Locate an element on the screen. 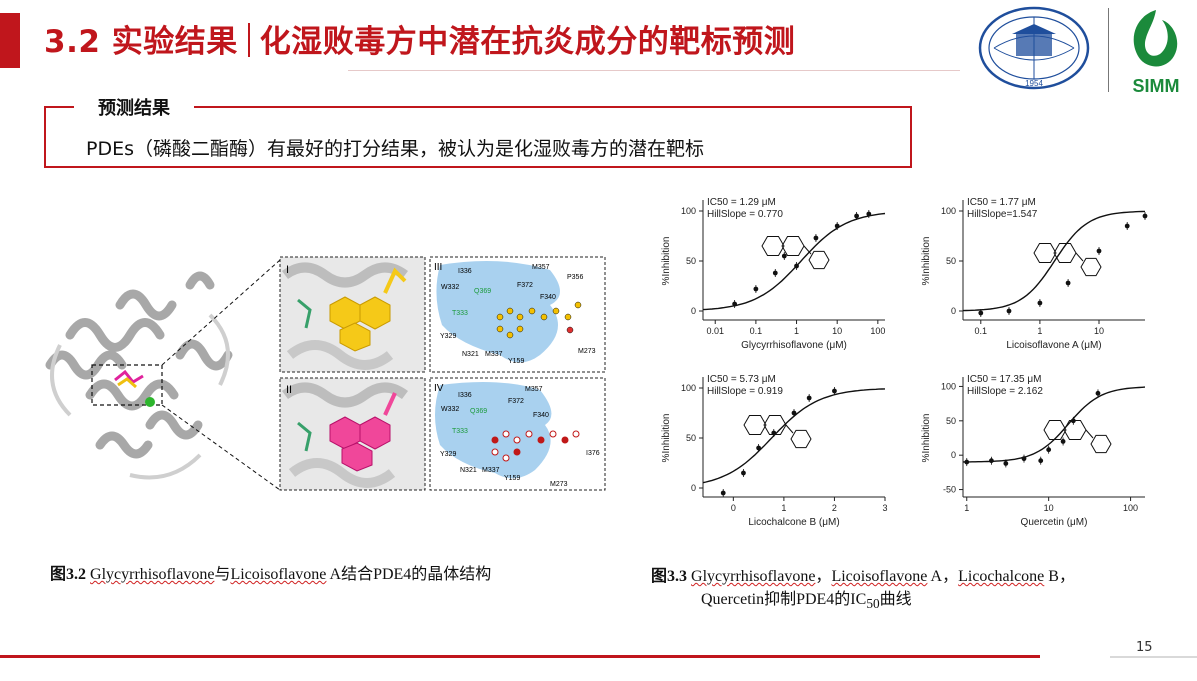 The width and height of the screenshot is (1197, 681). caption-text: B， is located at coordinates (1059, 576).